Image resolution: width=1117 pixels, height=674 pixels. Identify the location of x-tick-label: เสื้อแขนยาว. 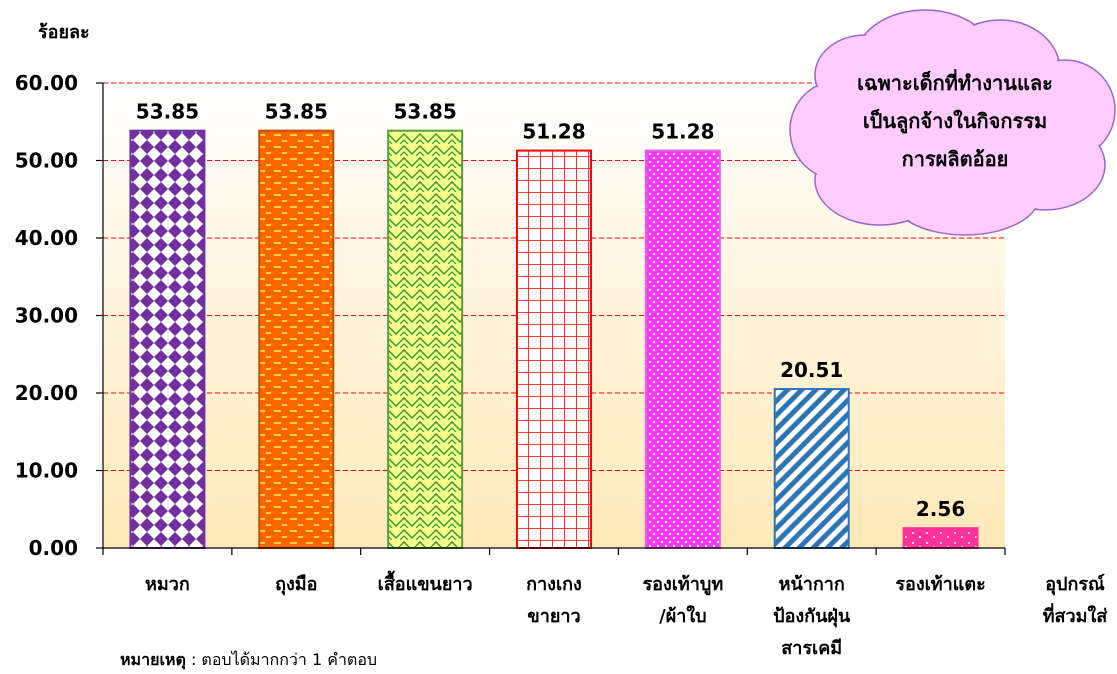
(425, 582).